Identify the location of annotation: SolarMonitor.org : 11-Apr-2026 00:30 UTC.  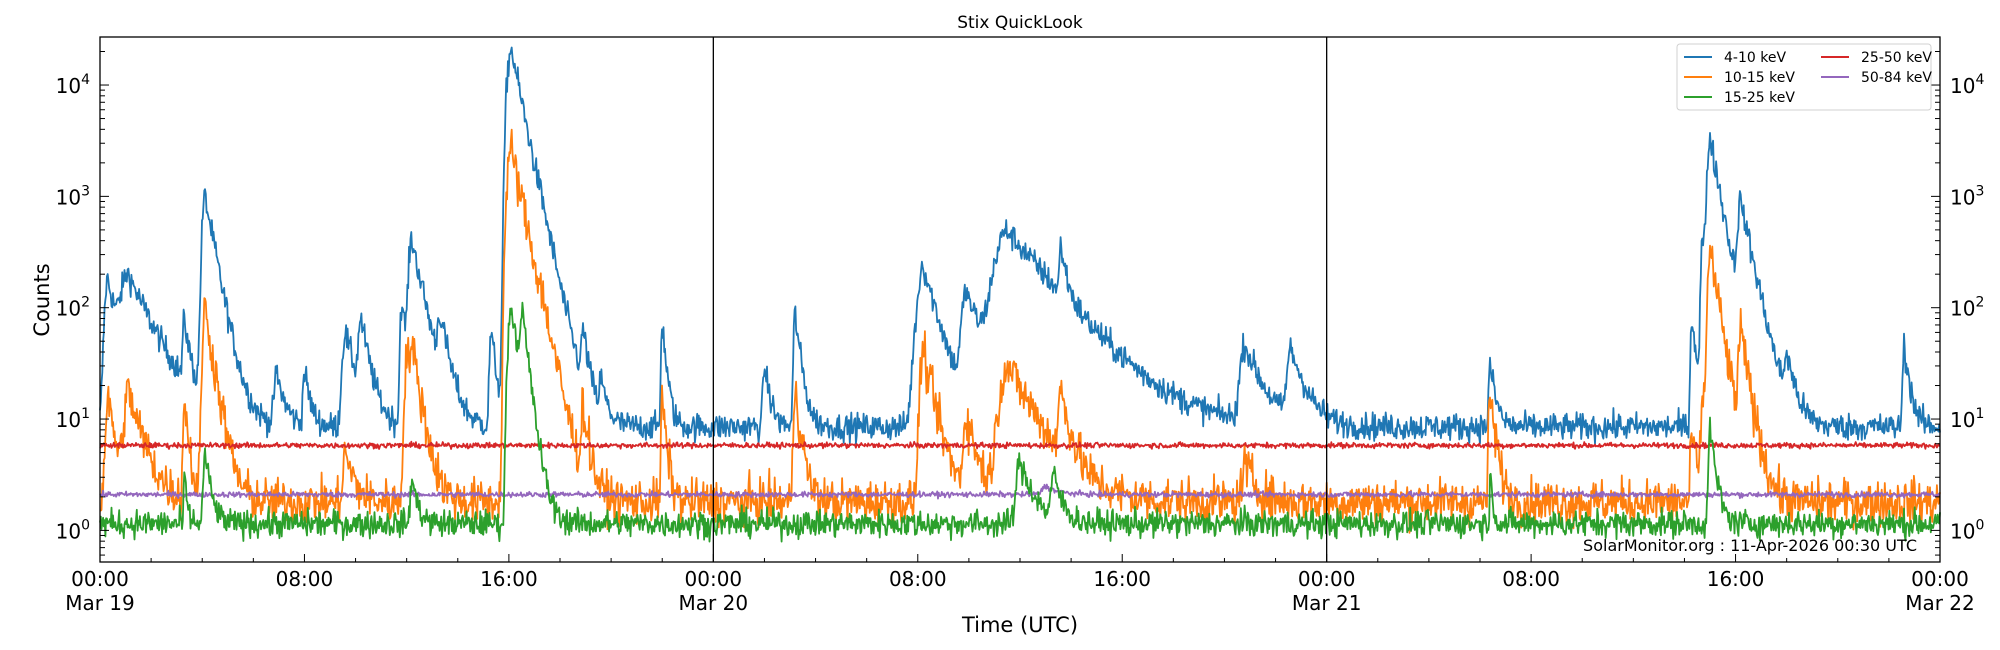
(1750, 545).